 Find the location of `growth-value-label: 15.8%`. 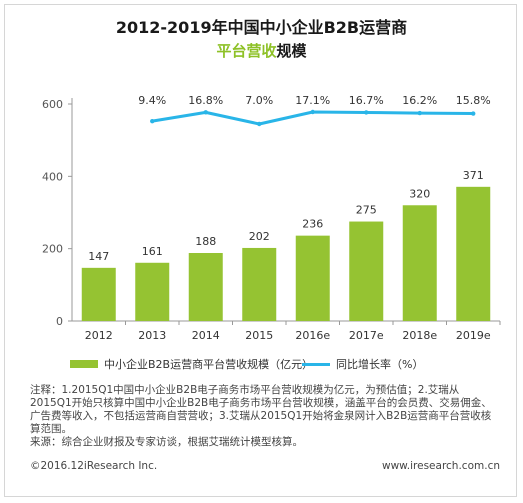

growth-value-label: 15.8% is located at coordinates (473, 100).